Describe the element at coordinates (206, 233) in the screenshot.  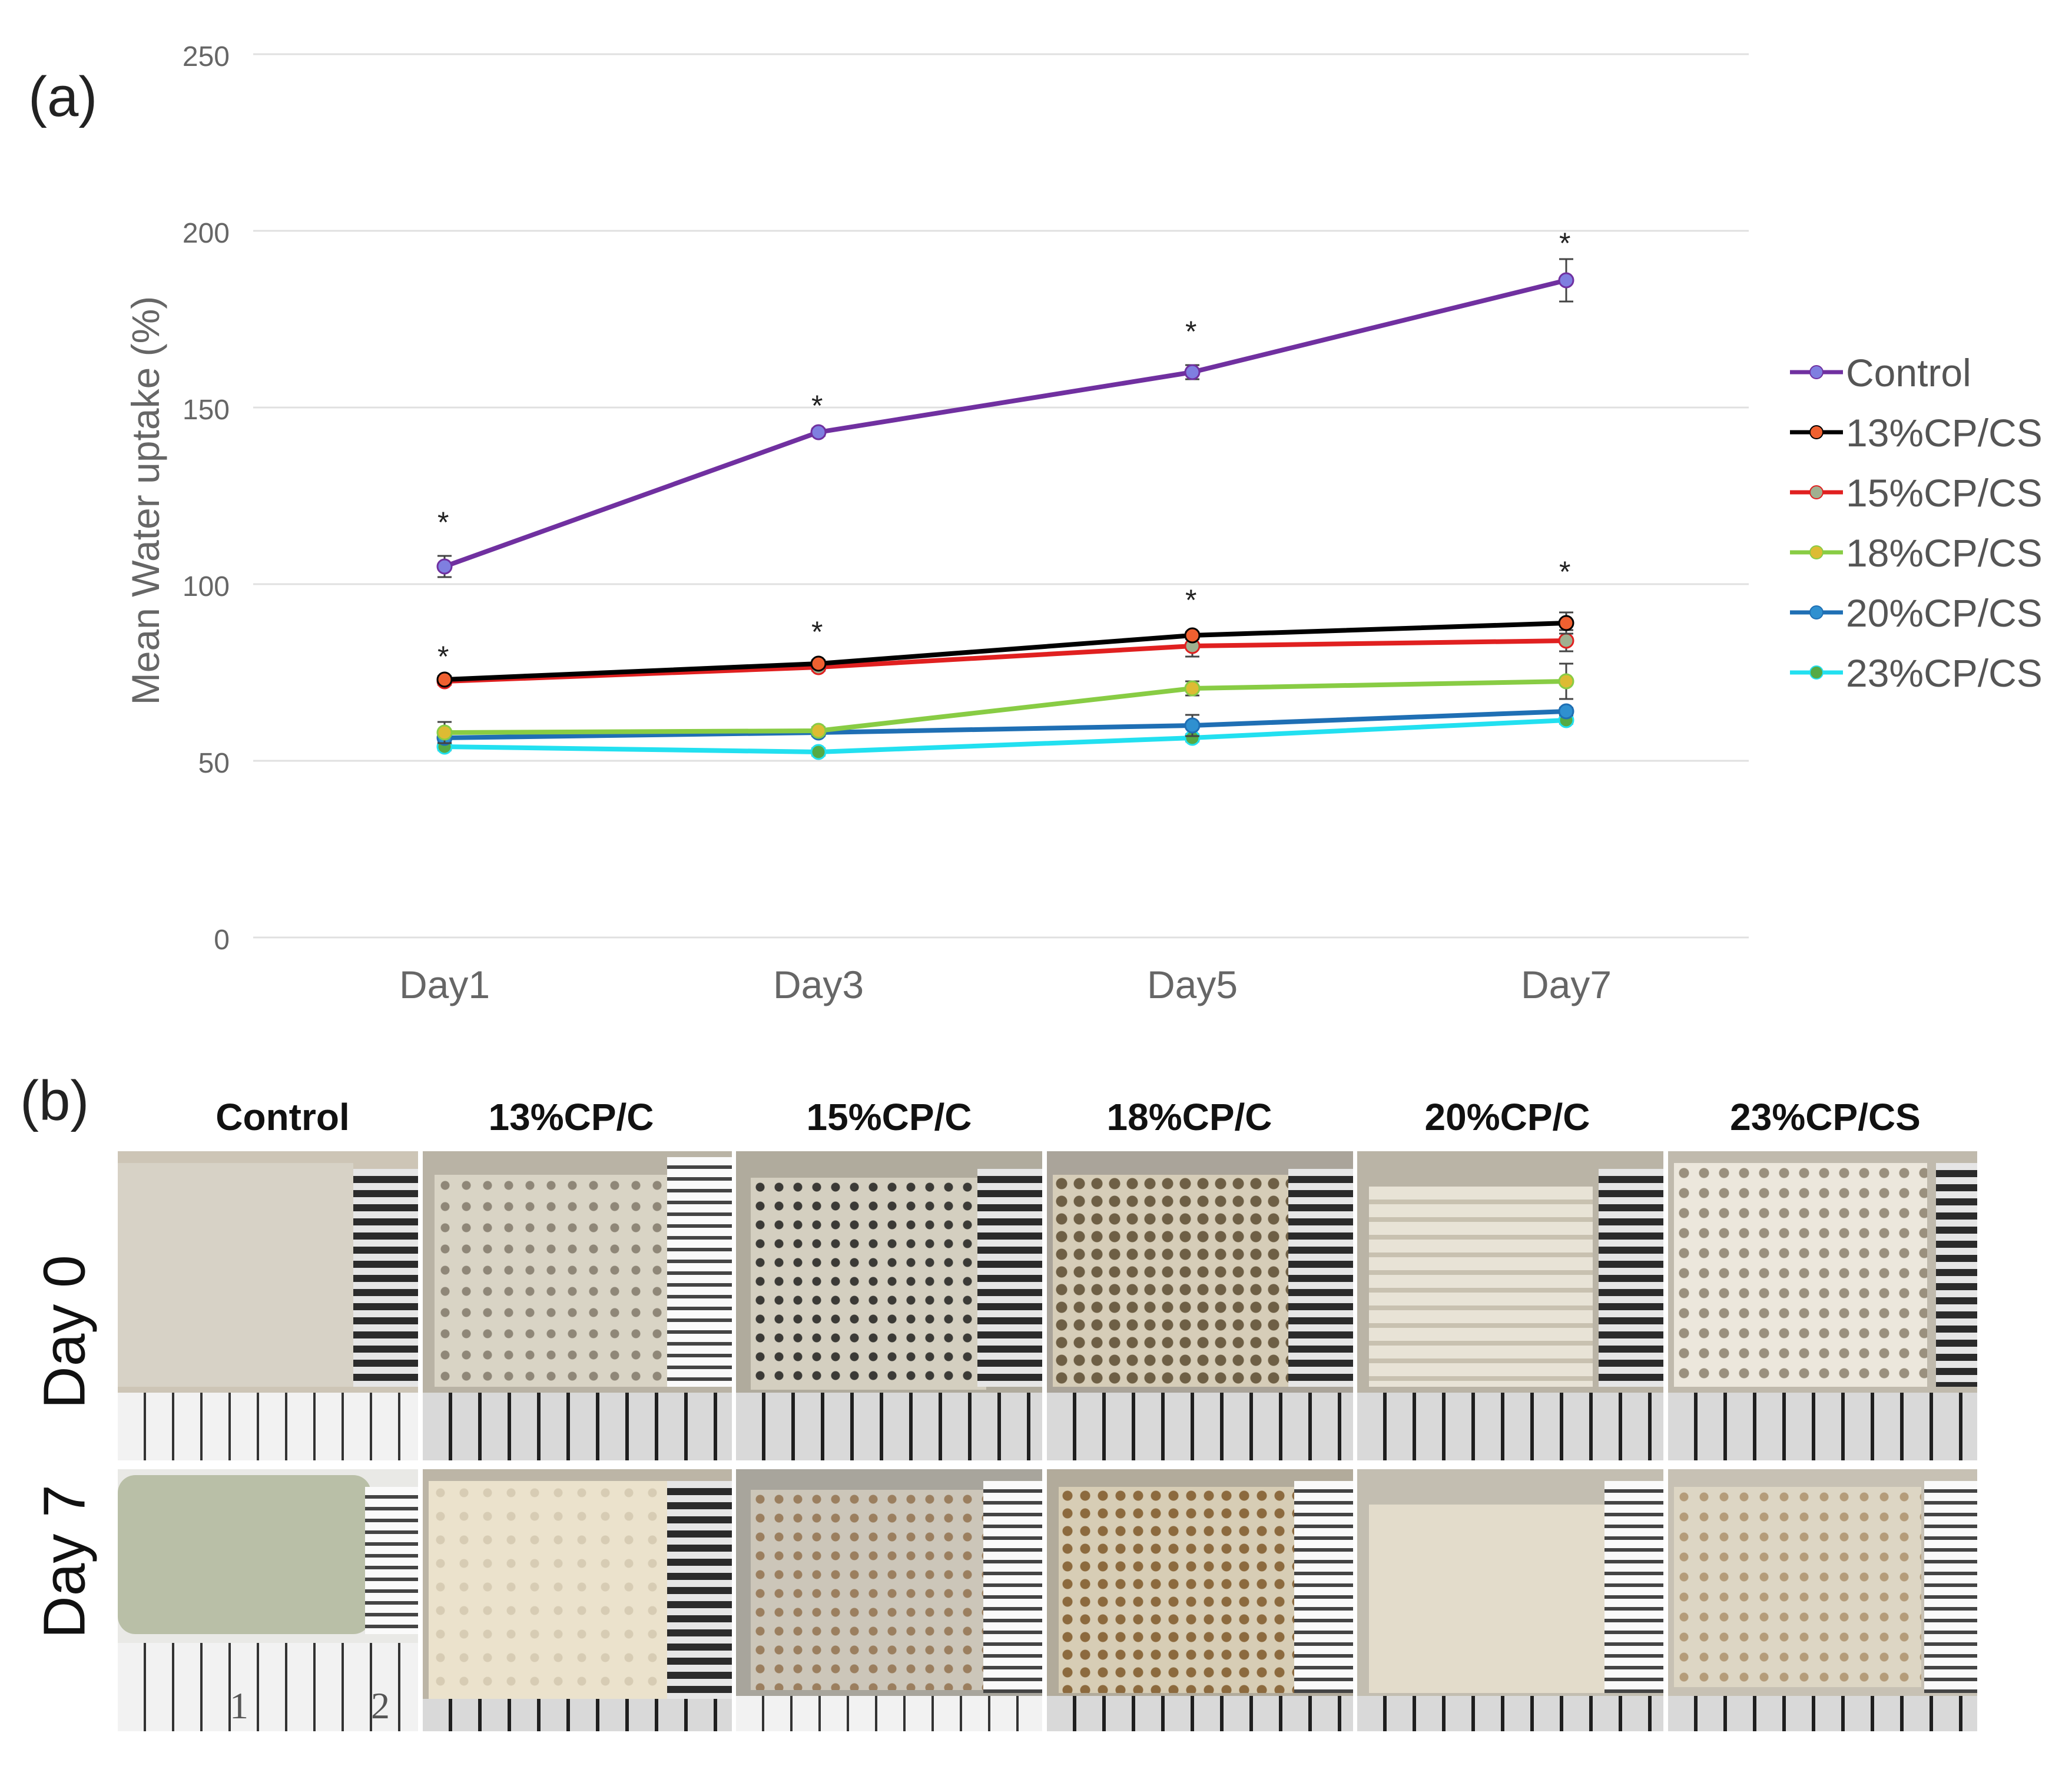
I see `y-tick-label: 200` at that location.